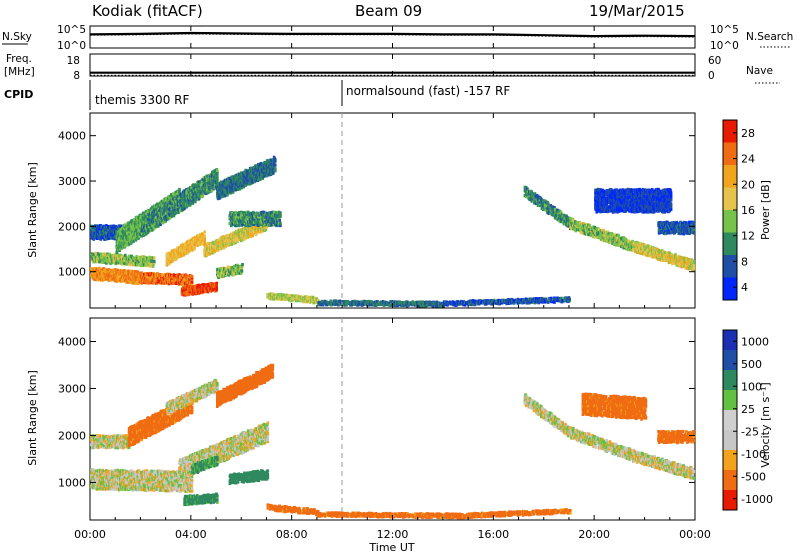  Describe the element at coordinates (19, 72) in the screenshot. I see `freq-unit: [MHz]` at that location.